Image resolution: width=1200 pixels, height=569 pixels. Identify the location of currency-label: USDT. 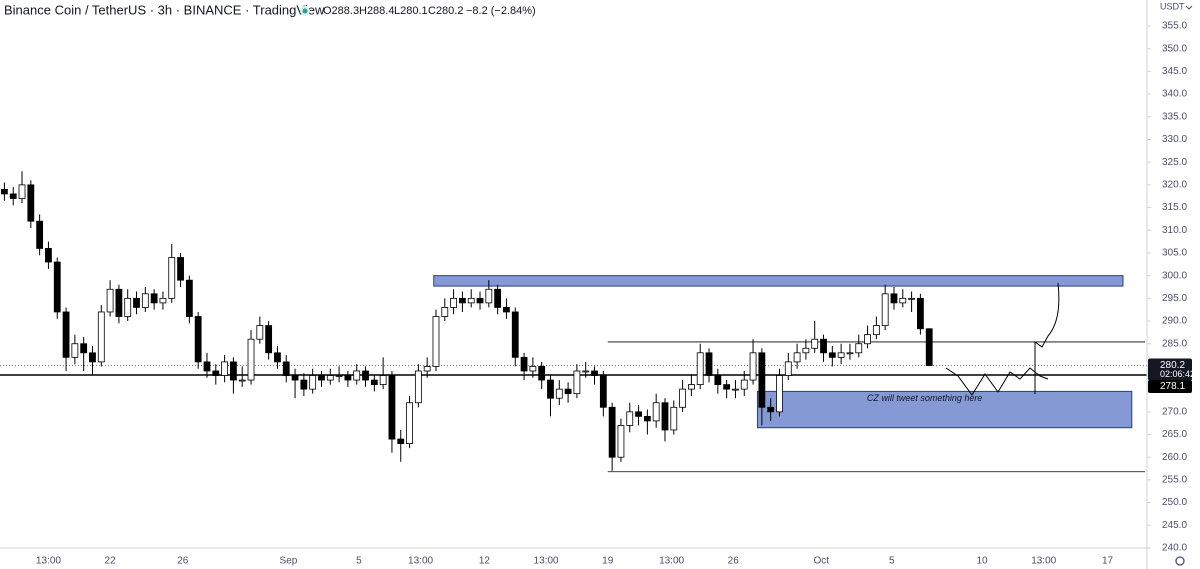
(1172, 6).